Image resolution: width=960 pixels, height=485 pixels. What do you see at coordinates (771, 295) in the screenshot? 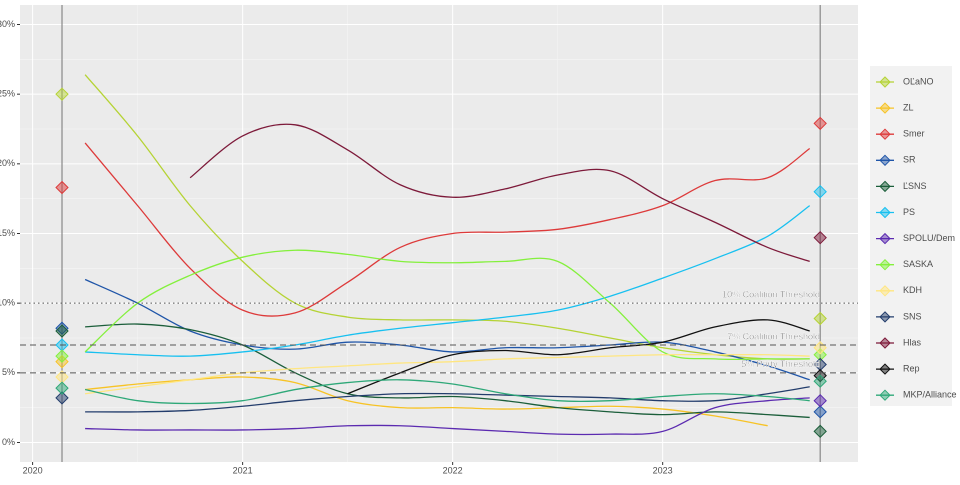
I see `threshold-label: 10% Coalition Threshold` at bounding box center [771, 295].